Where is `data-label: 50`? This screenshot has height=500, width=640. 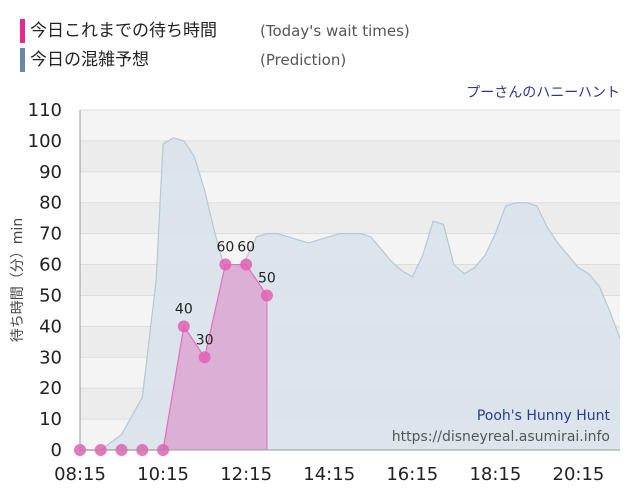 data-label: 50 is located at coordinates (267, 278).